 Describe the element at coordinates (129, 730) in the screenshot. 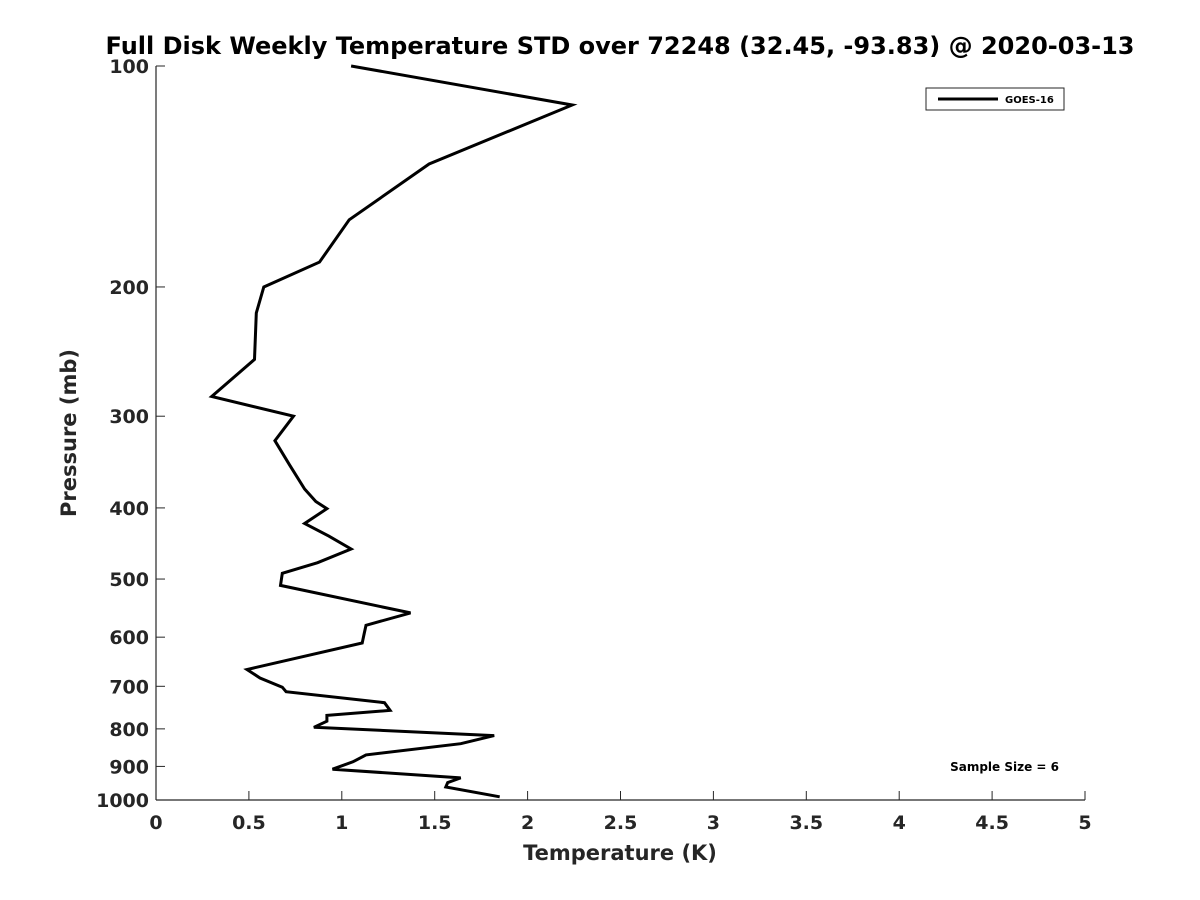

I see `y-tick-label: 800` at that location.